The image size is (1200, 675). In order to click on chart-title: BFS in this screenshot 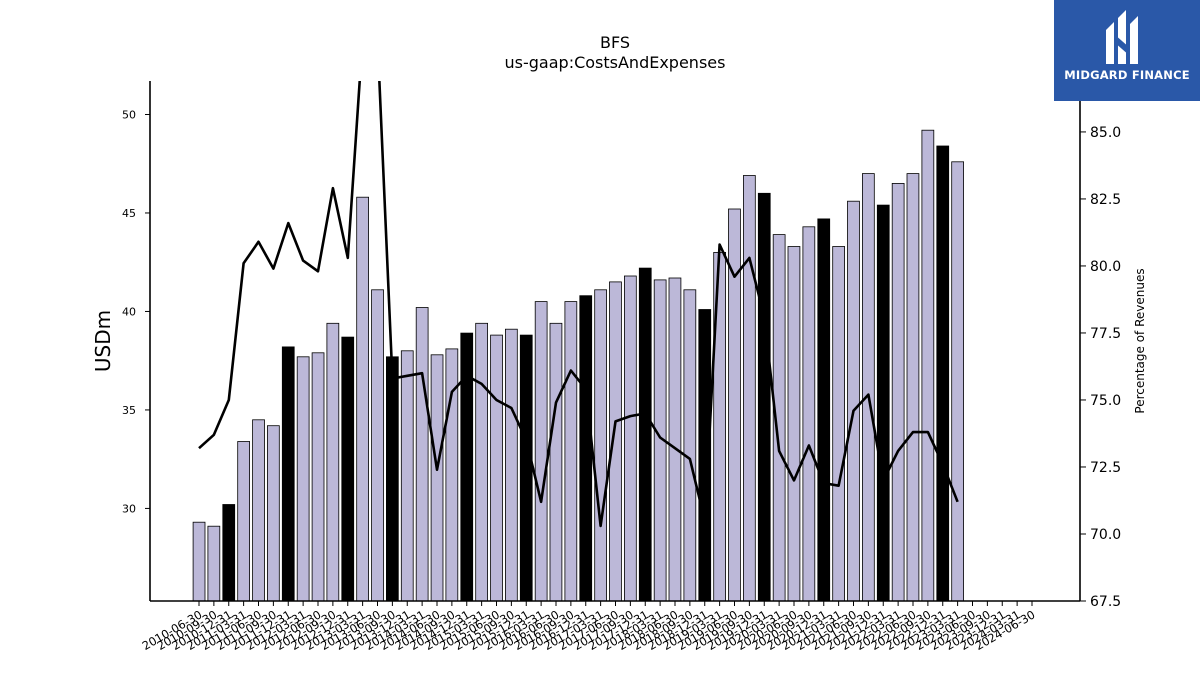, I will do `click(615, 42)`.